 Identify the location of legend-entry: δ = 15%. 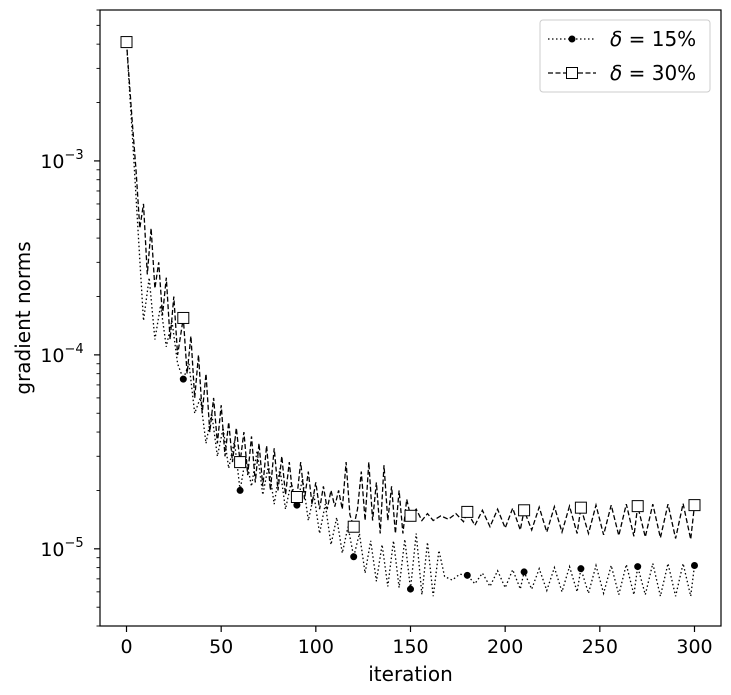
(622, 39).